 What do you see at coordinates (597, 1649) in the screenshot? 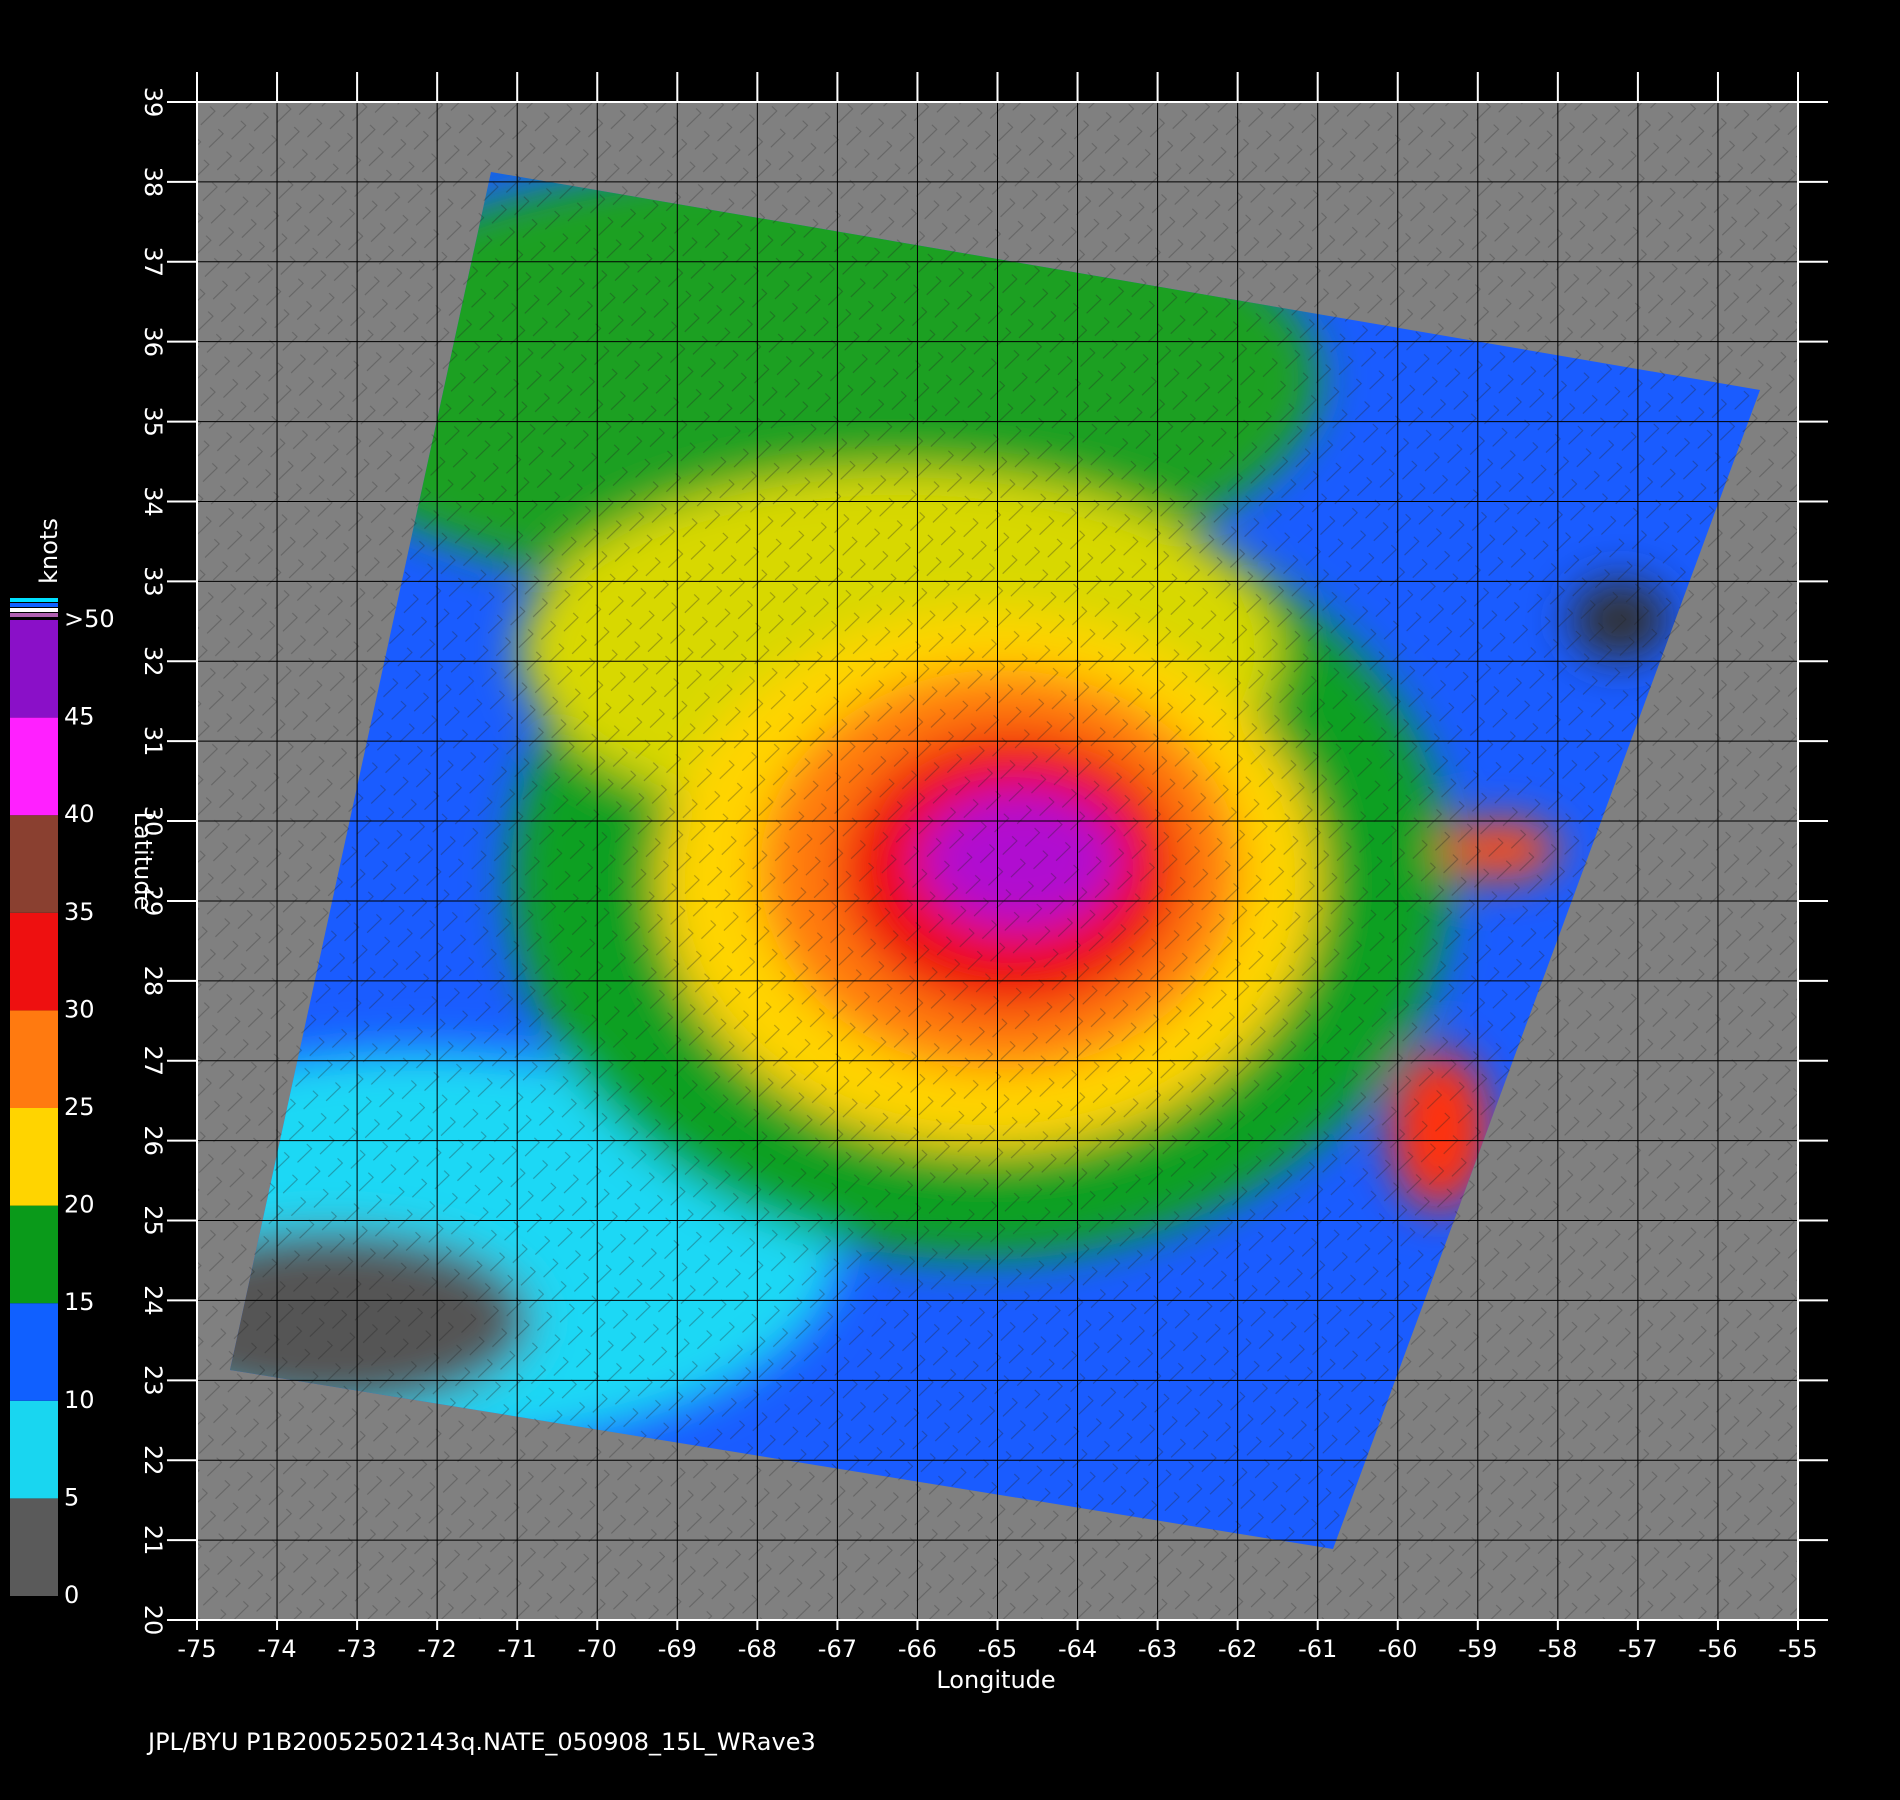
I see `x-tick-label: -70` at bounding box center [597, 1649].